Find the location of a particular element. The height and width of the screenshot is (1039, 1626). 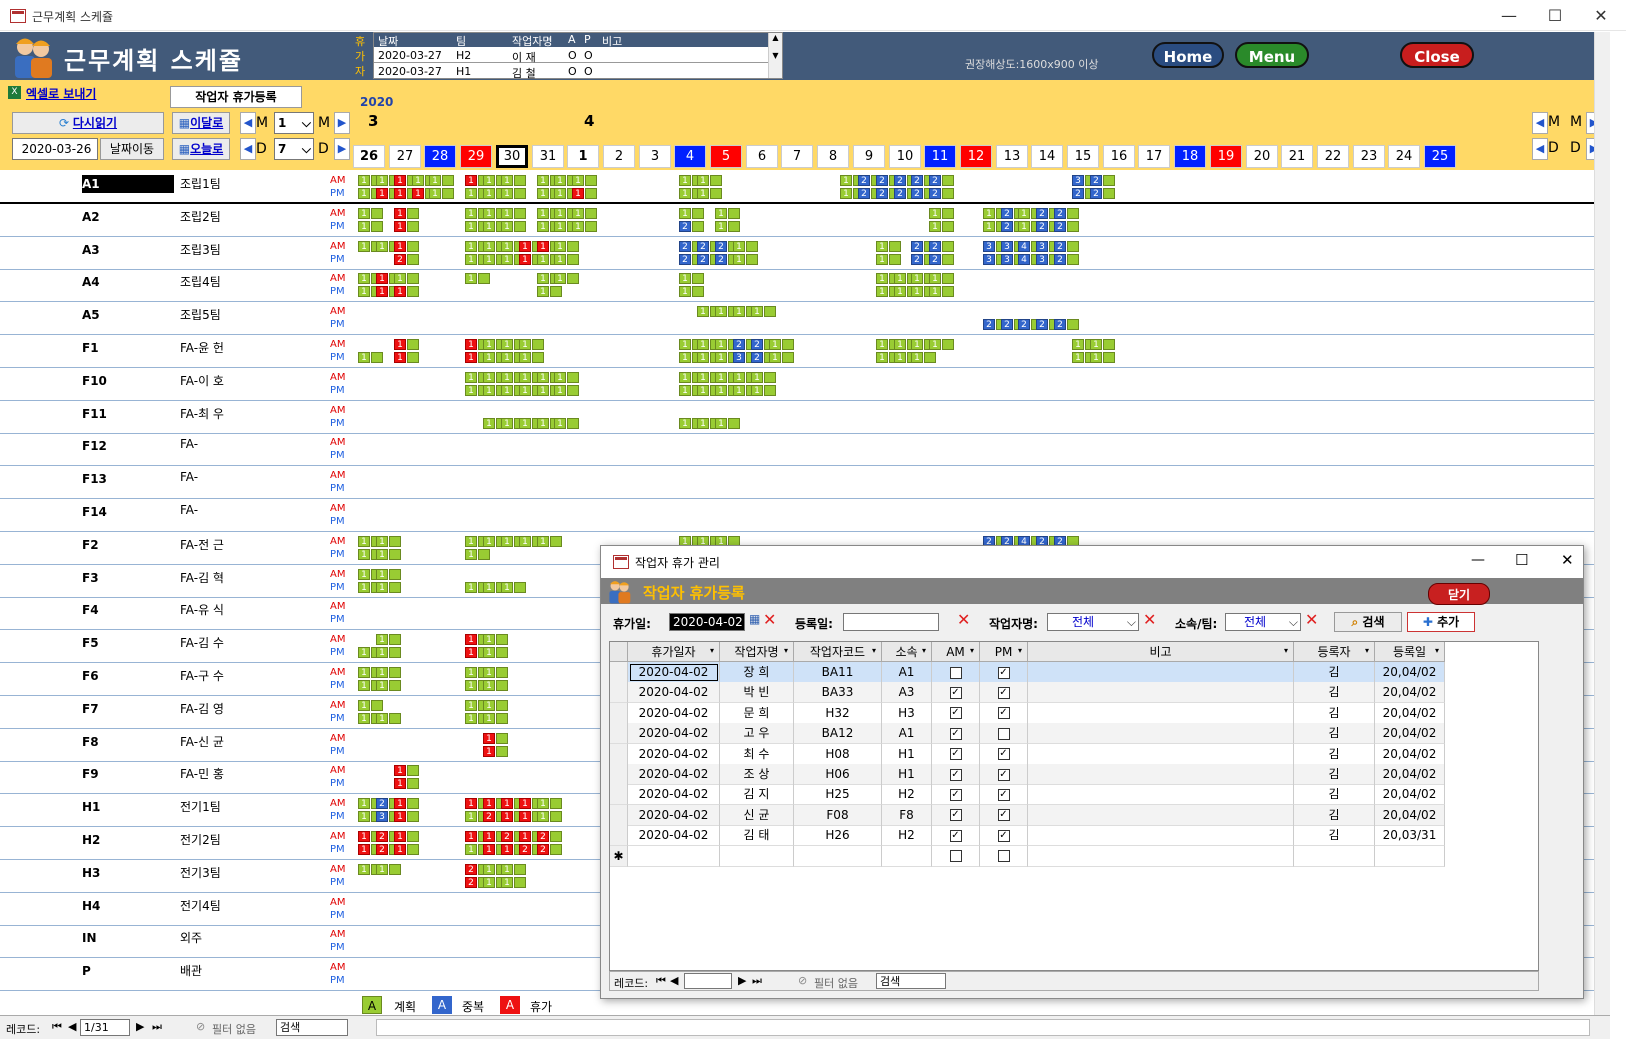

filter-status: 필터 없음 is located at coordinates (234, 1029).